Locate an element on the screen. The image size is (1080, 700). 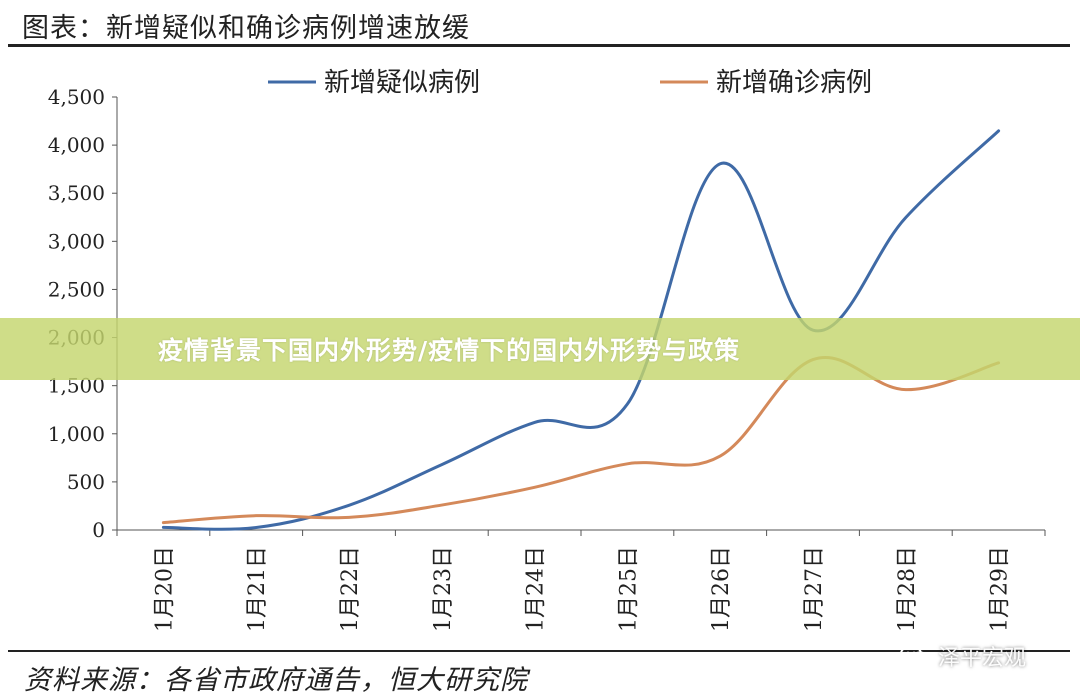
y-tick-label: 4,000 is located at coordinates (76, 145).